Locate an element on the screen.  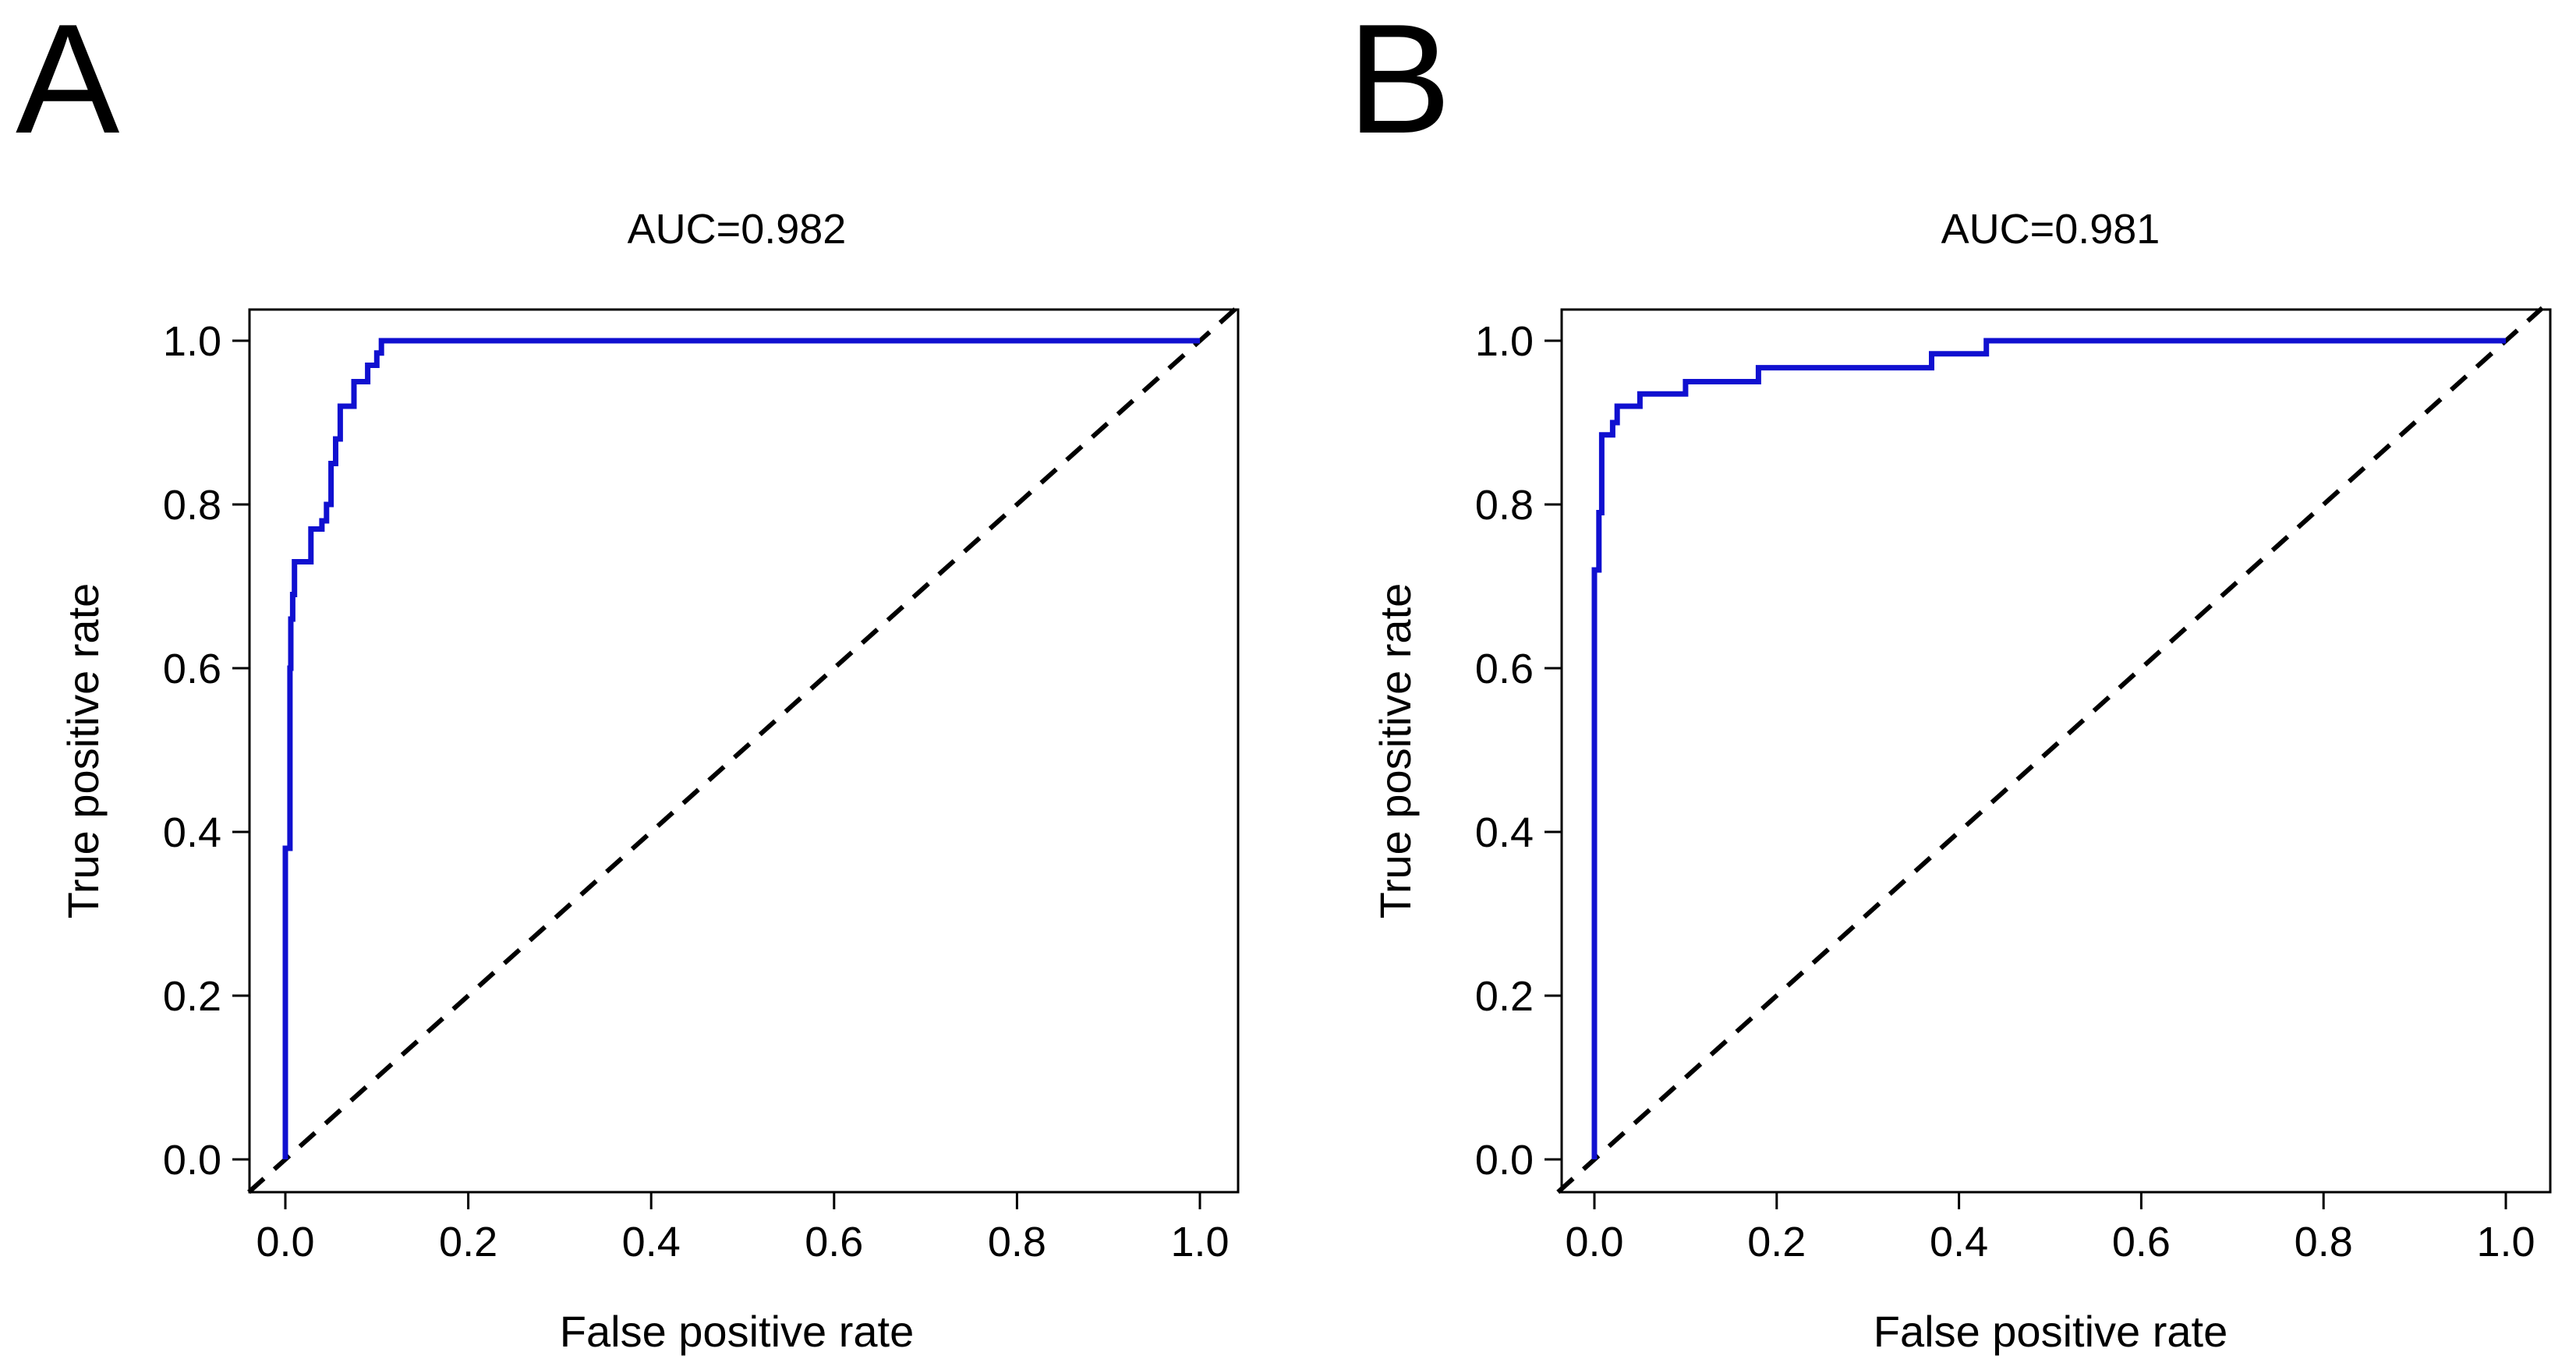
panel-label: A is located at coordinates (68, 83).